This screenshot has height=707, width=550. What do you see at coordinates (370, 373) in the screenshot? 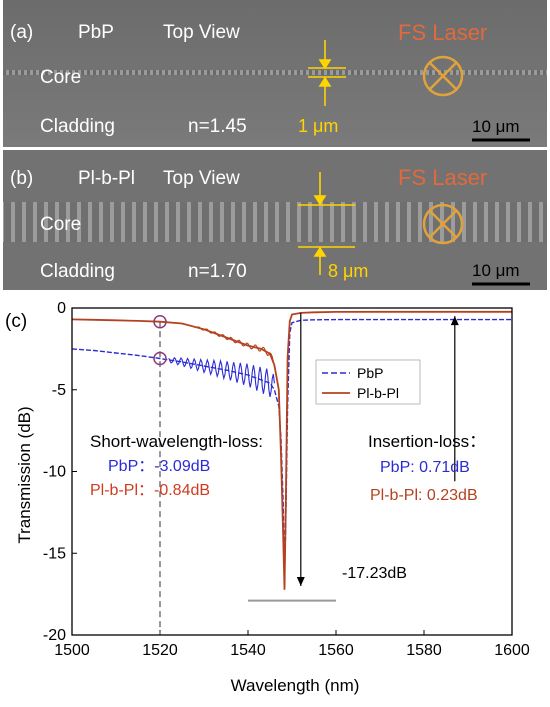
I see `legend-label-pbp: PbP` at bounding box center [370, 373].